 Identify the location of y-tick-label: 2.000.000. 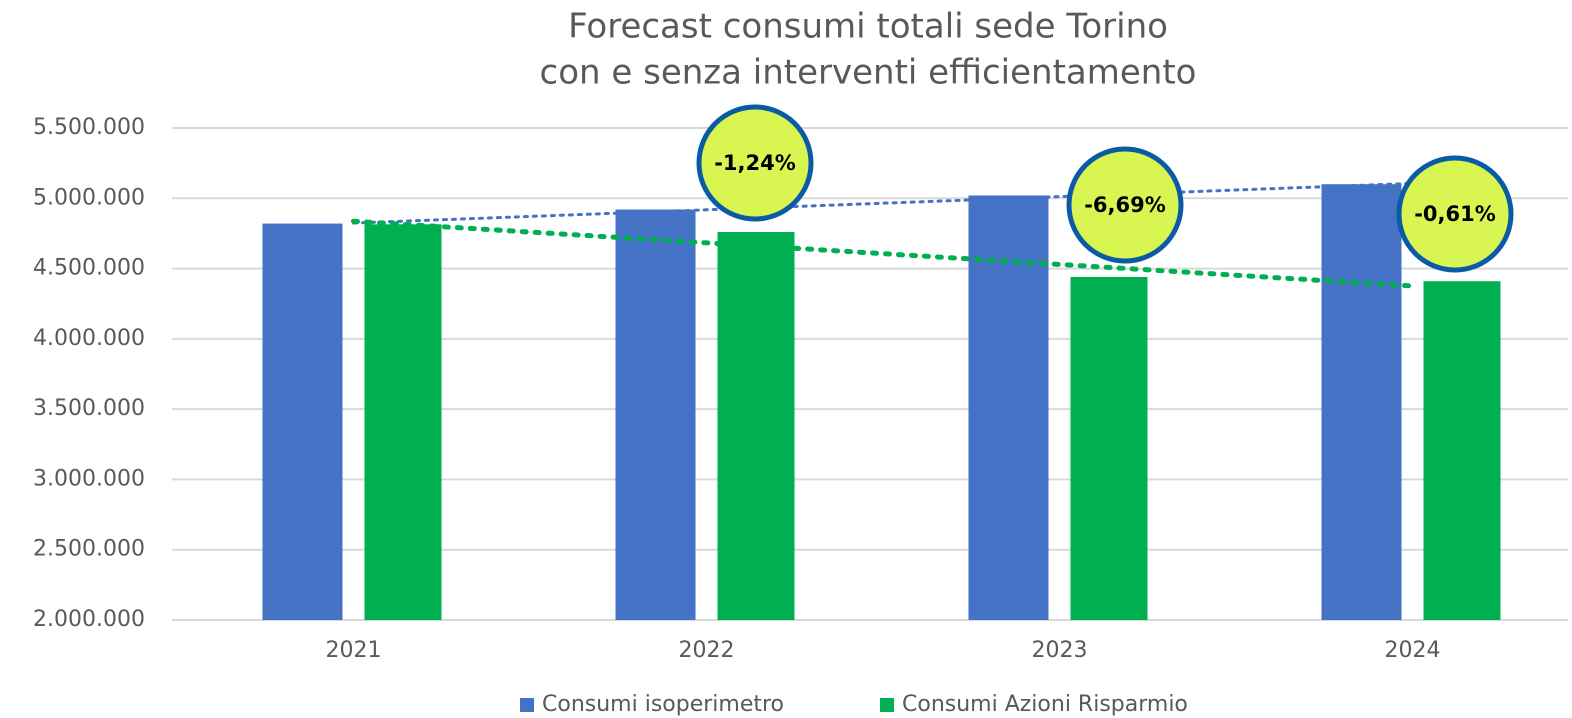
(89, 619).